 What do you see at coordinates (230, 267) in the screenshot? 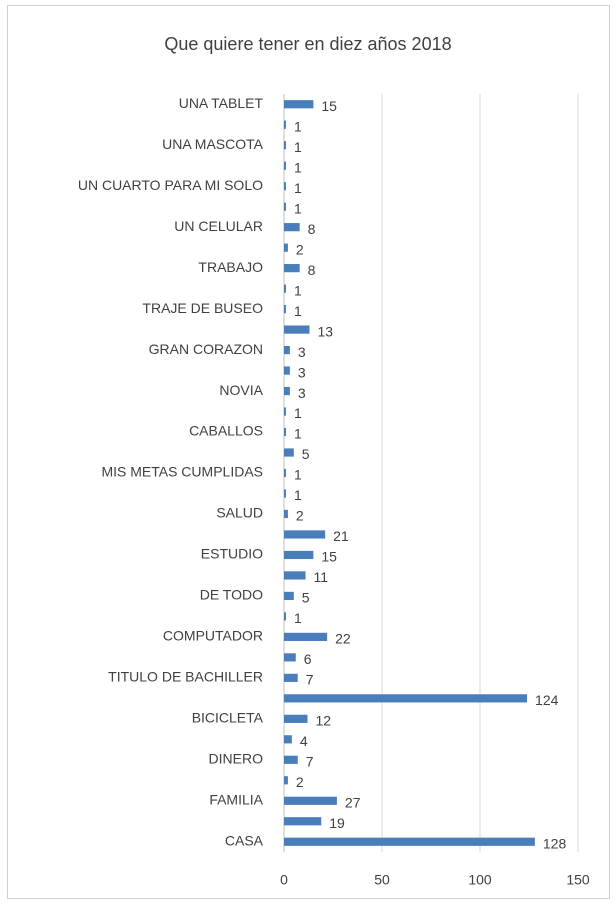
I see `y-tick-label: TRABAJO` at bounding box center [230, 267].